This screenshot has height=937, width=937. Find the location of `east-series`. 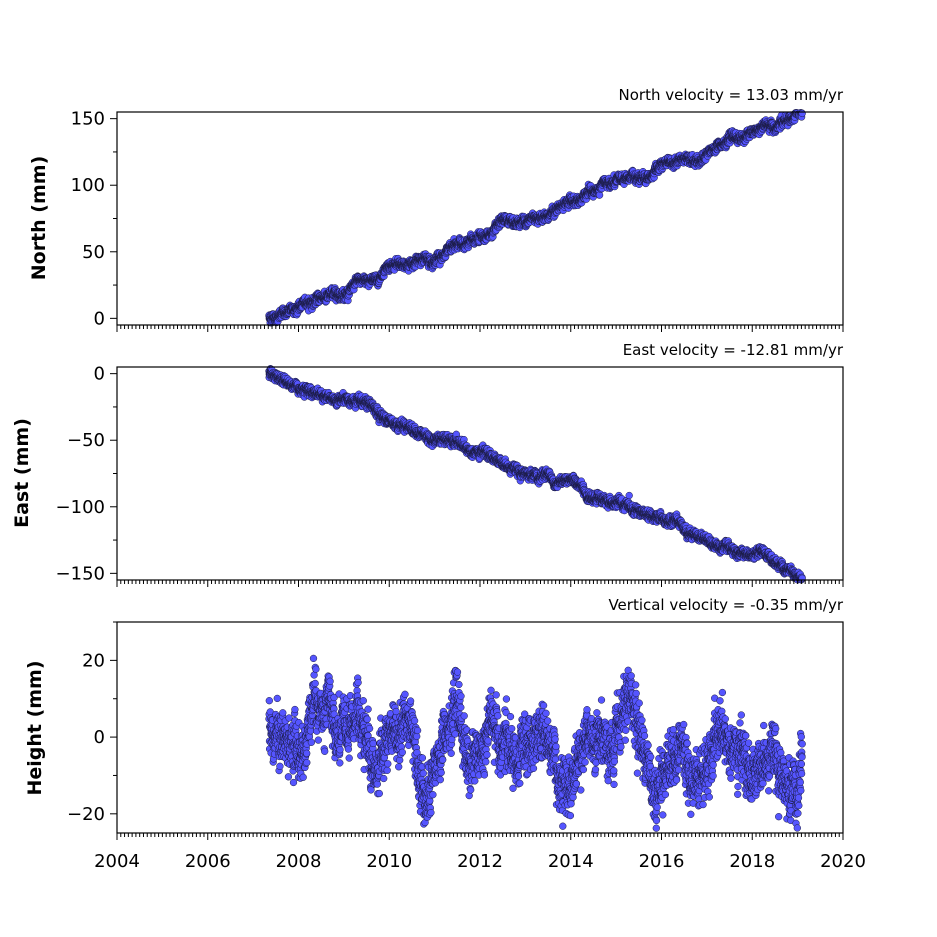

east-series is located at coordinates (535, 474).